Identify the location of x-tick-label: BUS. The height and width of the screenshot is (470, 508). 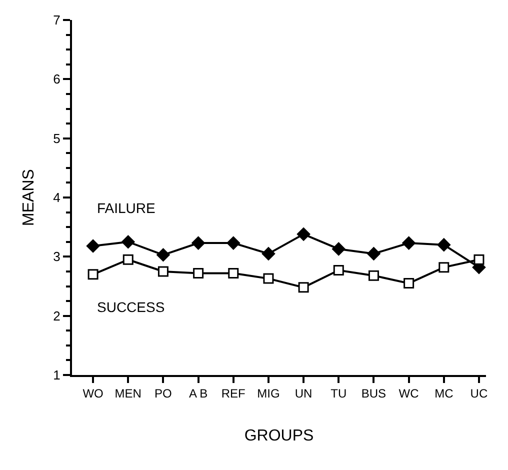
(373, 393).